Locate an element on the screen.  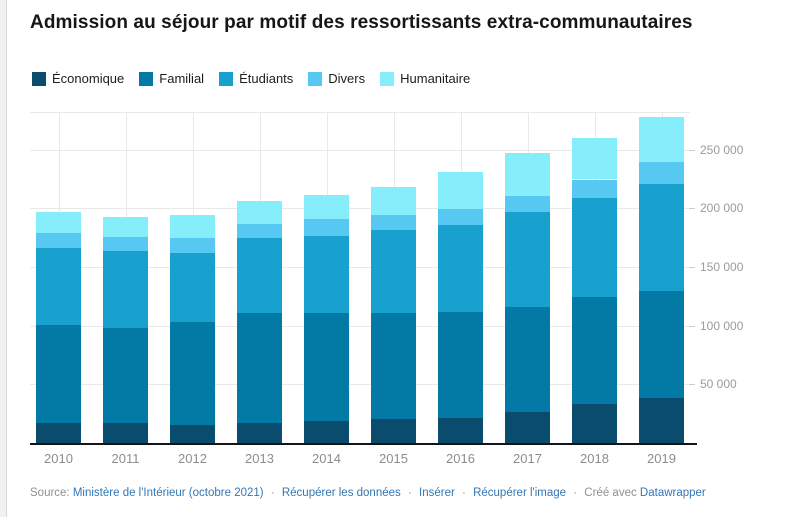
bar-segment-divers-2015 is located at coordinates (393, 222).